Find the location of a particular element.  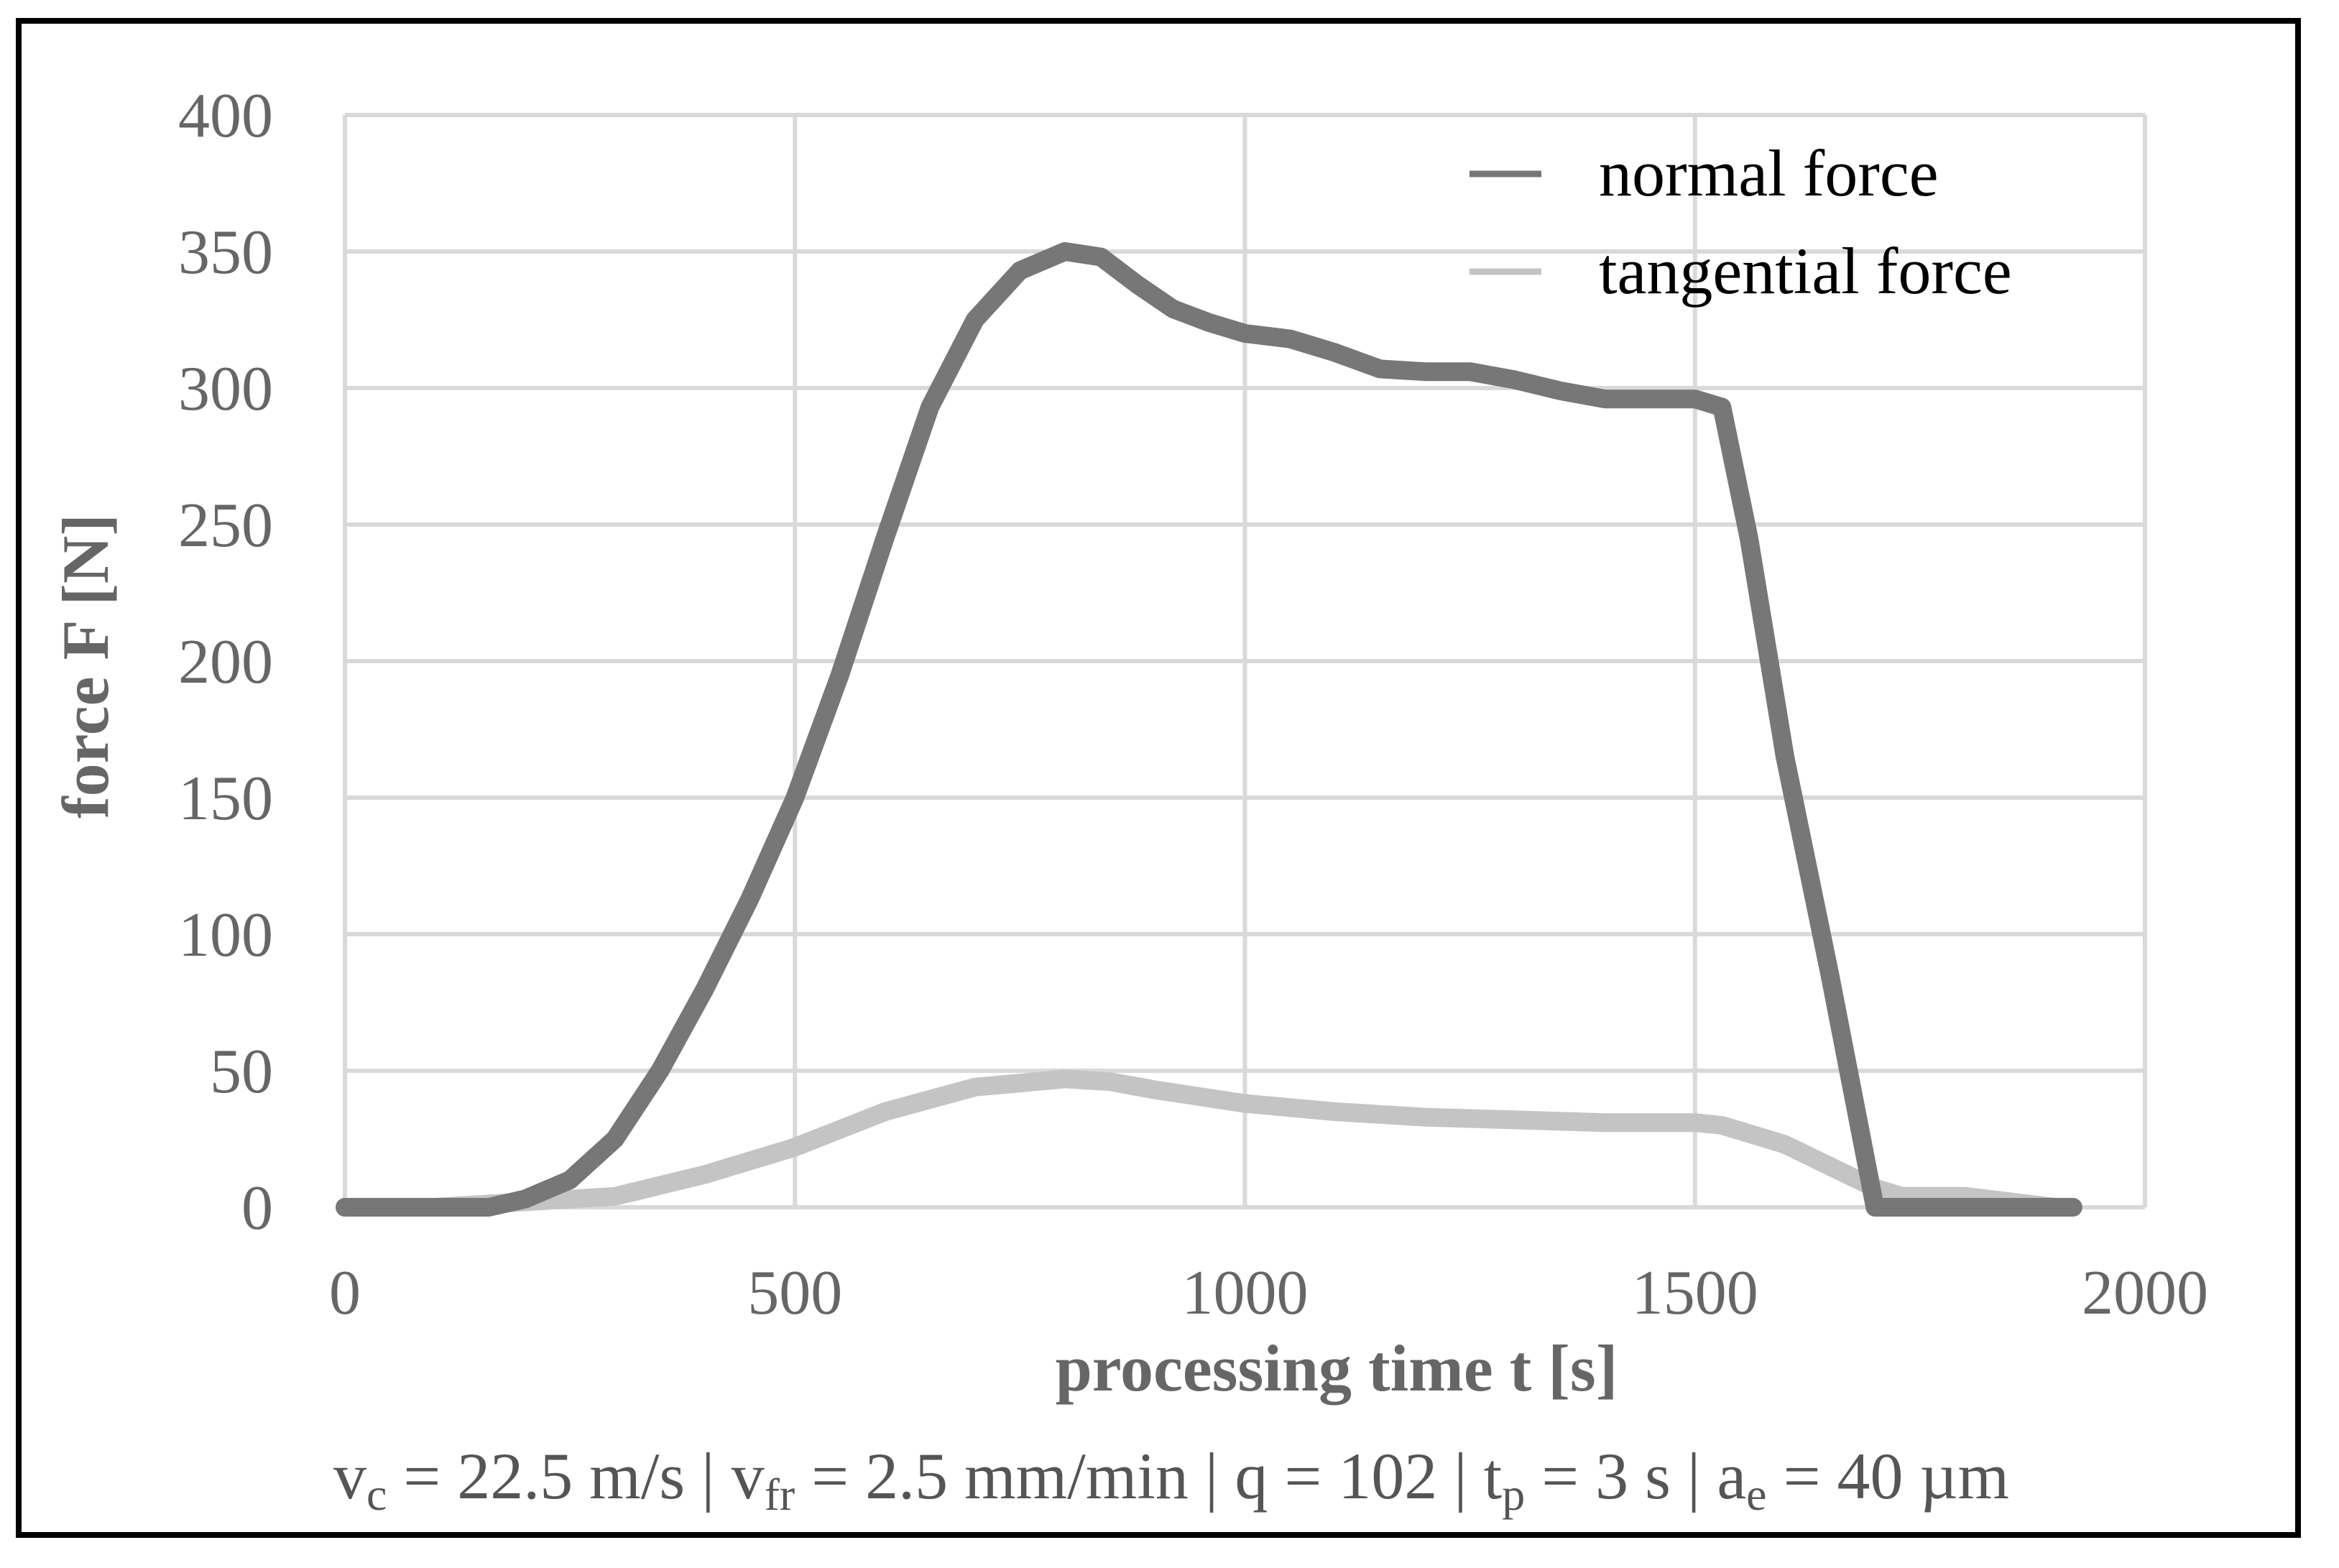

x-tick-label: 1500 is located at coordinates (1695, 1293).